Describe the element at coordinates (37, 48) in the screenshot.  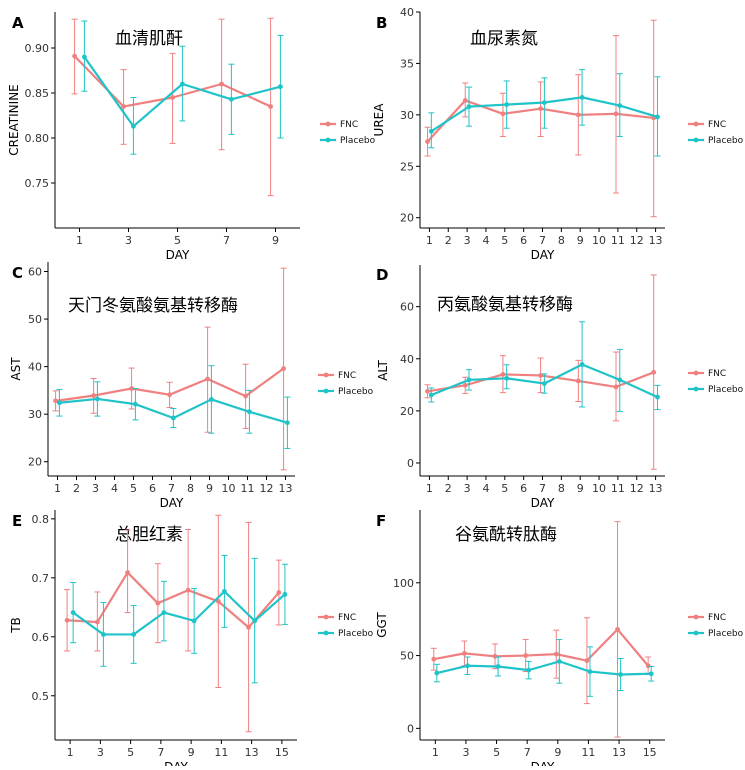
I see `y-tick-label: 0.90` at that location.